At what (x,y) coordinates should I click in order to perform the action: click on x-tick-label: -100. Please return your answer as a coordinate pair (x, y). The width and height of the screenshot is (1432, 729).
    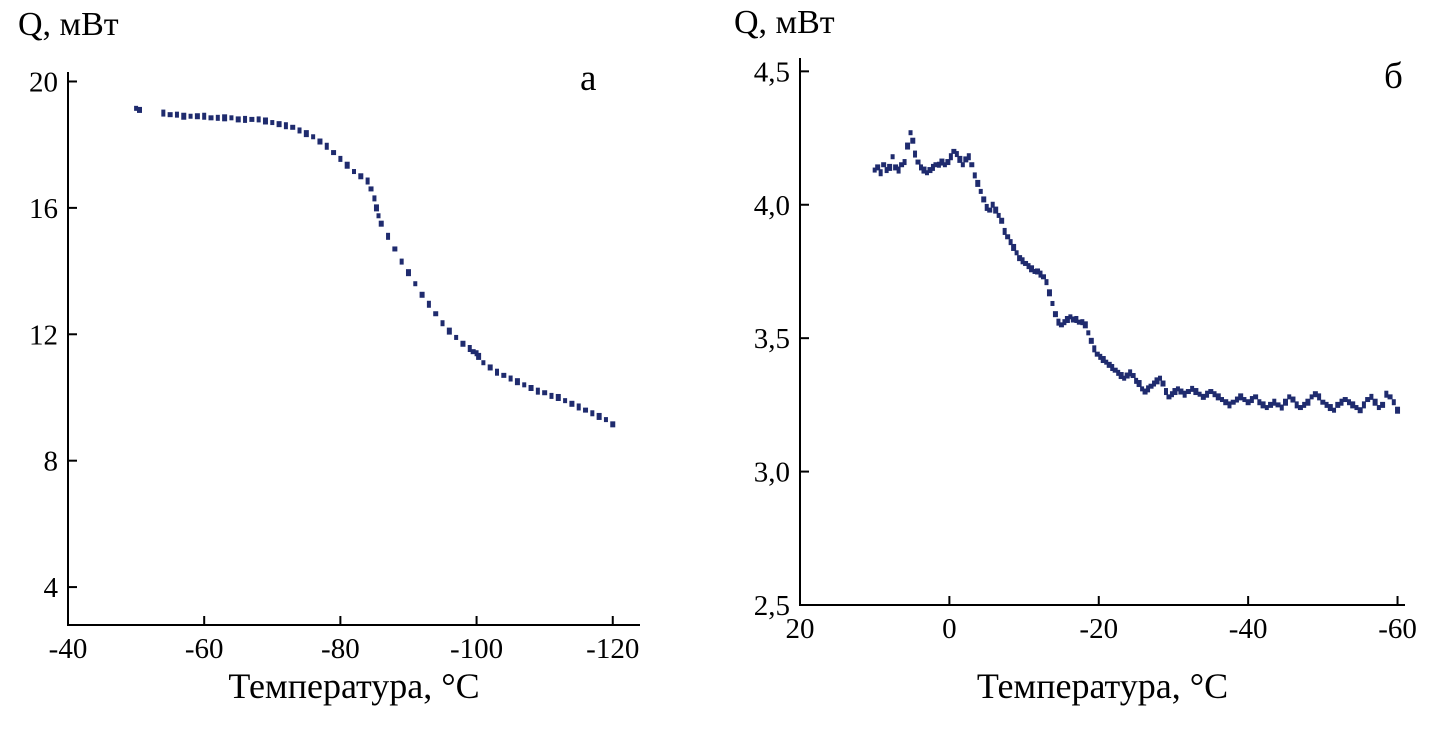
    Looking at the image, I should click on (476, 649).